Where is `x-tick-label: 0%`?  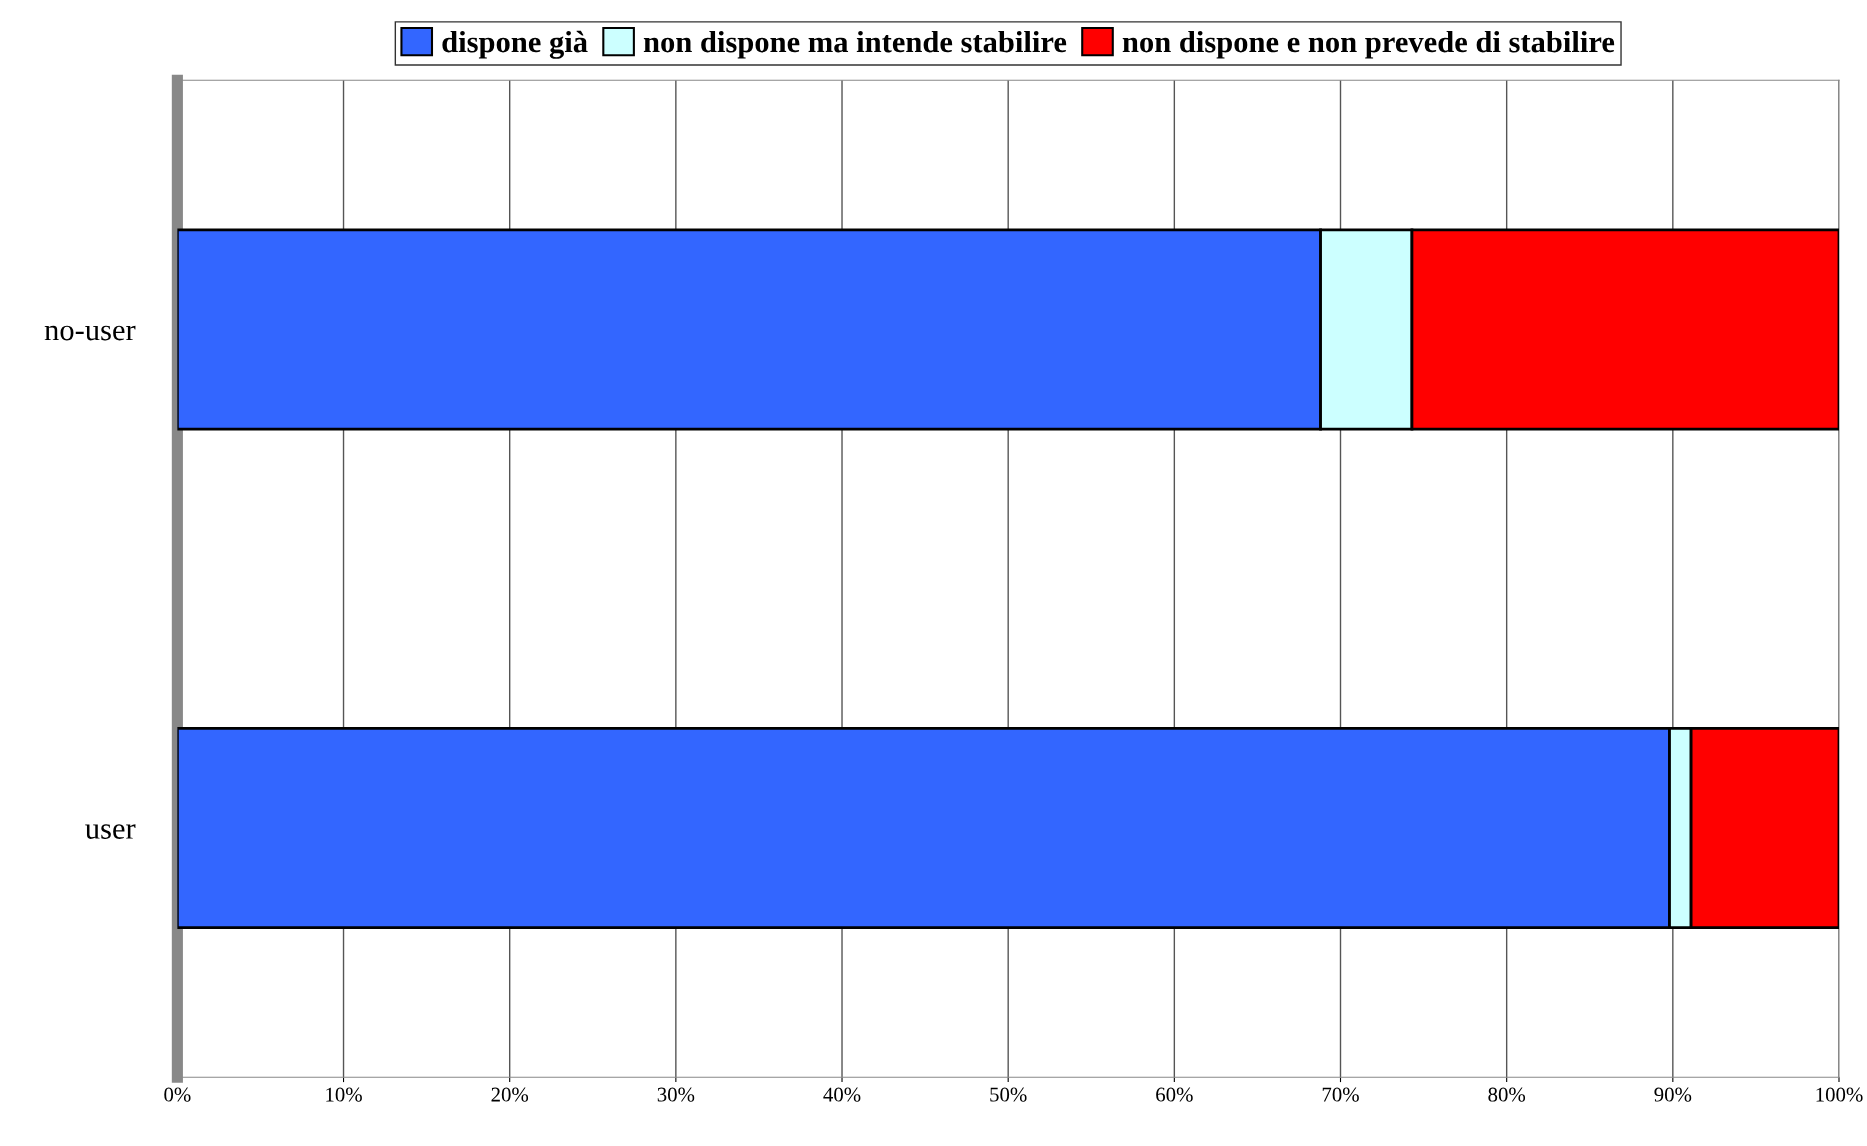
x-tick-label: 0% is located at coordinates (177, 1094).